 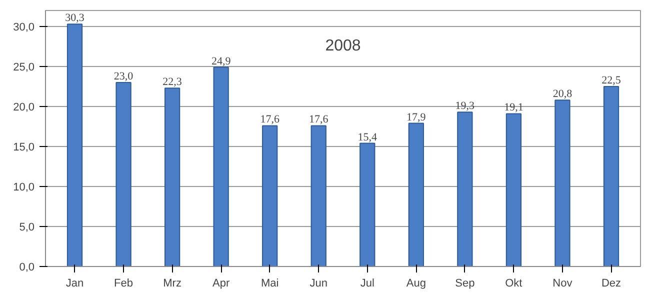 What do you see at coordinates (513, 284) in the screenshot?
I see `x-tick-label: Okt` at bounding box center [513, 284].